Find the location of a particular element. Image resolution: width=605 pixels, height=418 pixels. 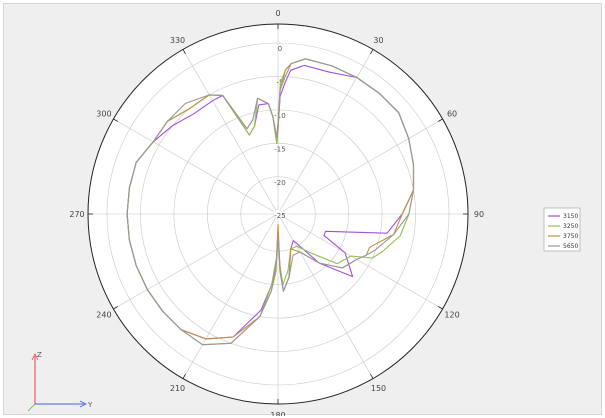

angle-tick-label: 90 is located at coordinates (479, 214).